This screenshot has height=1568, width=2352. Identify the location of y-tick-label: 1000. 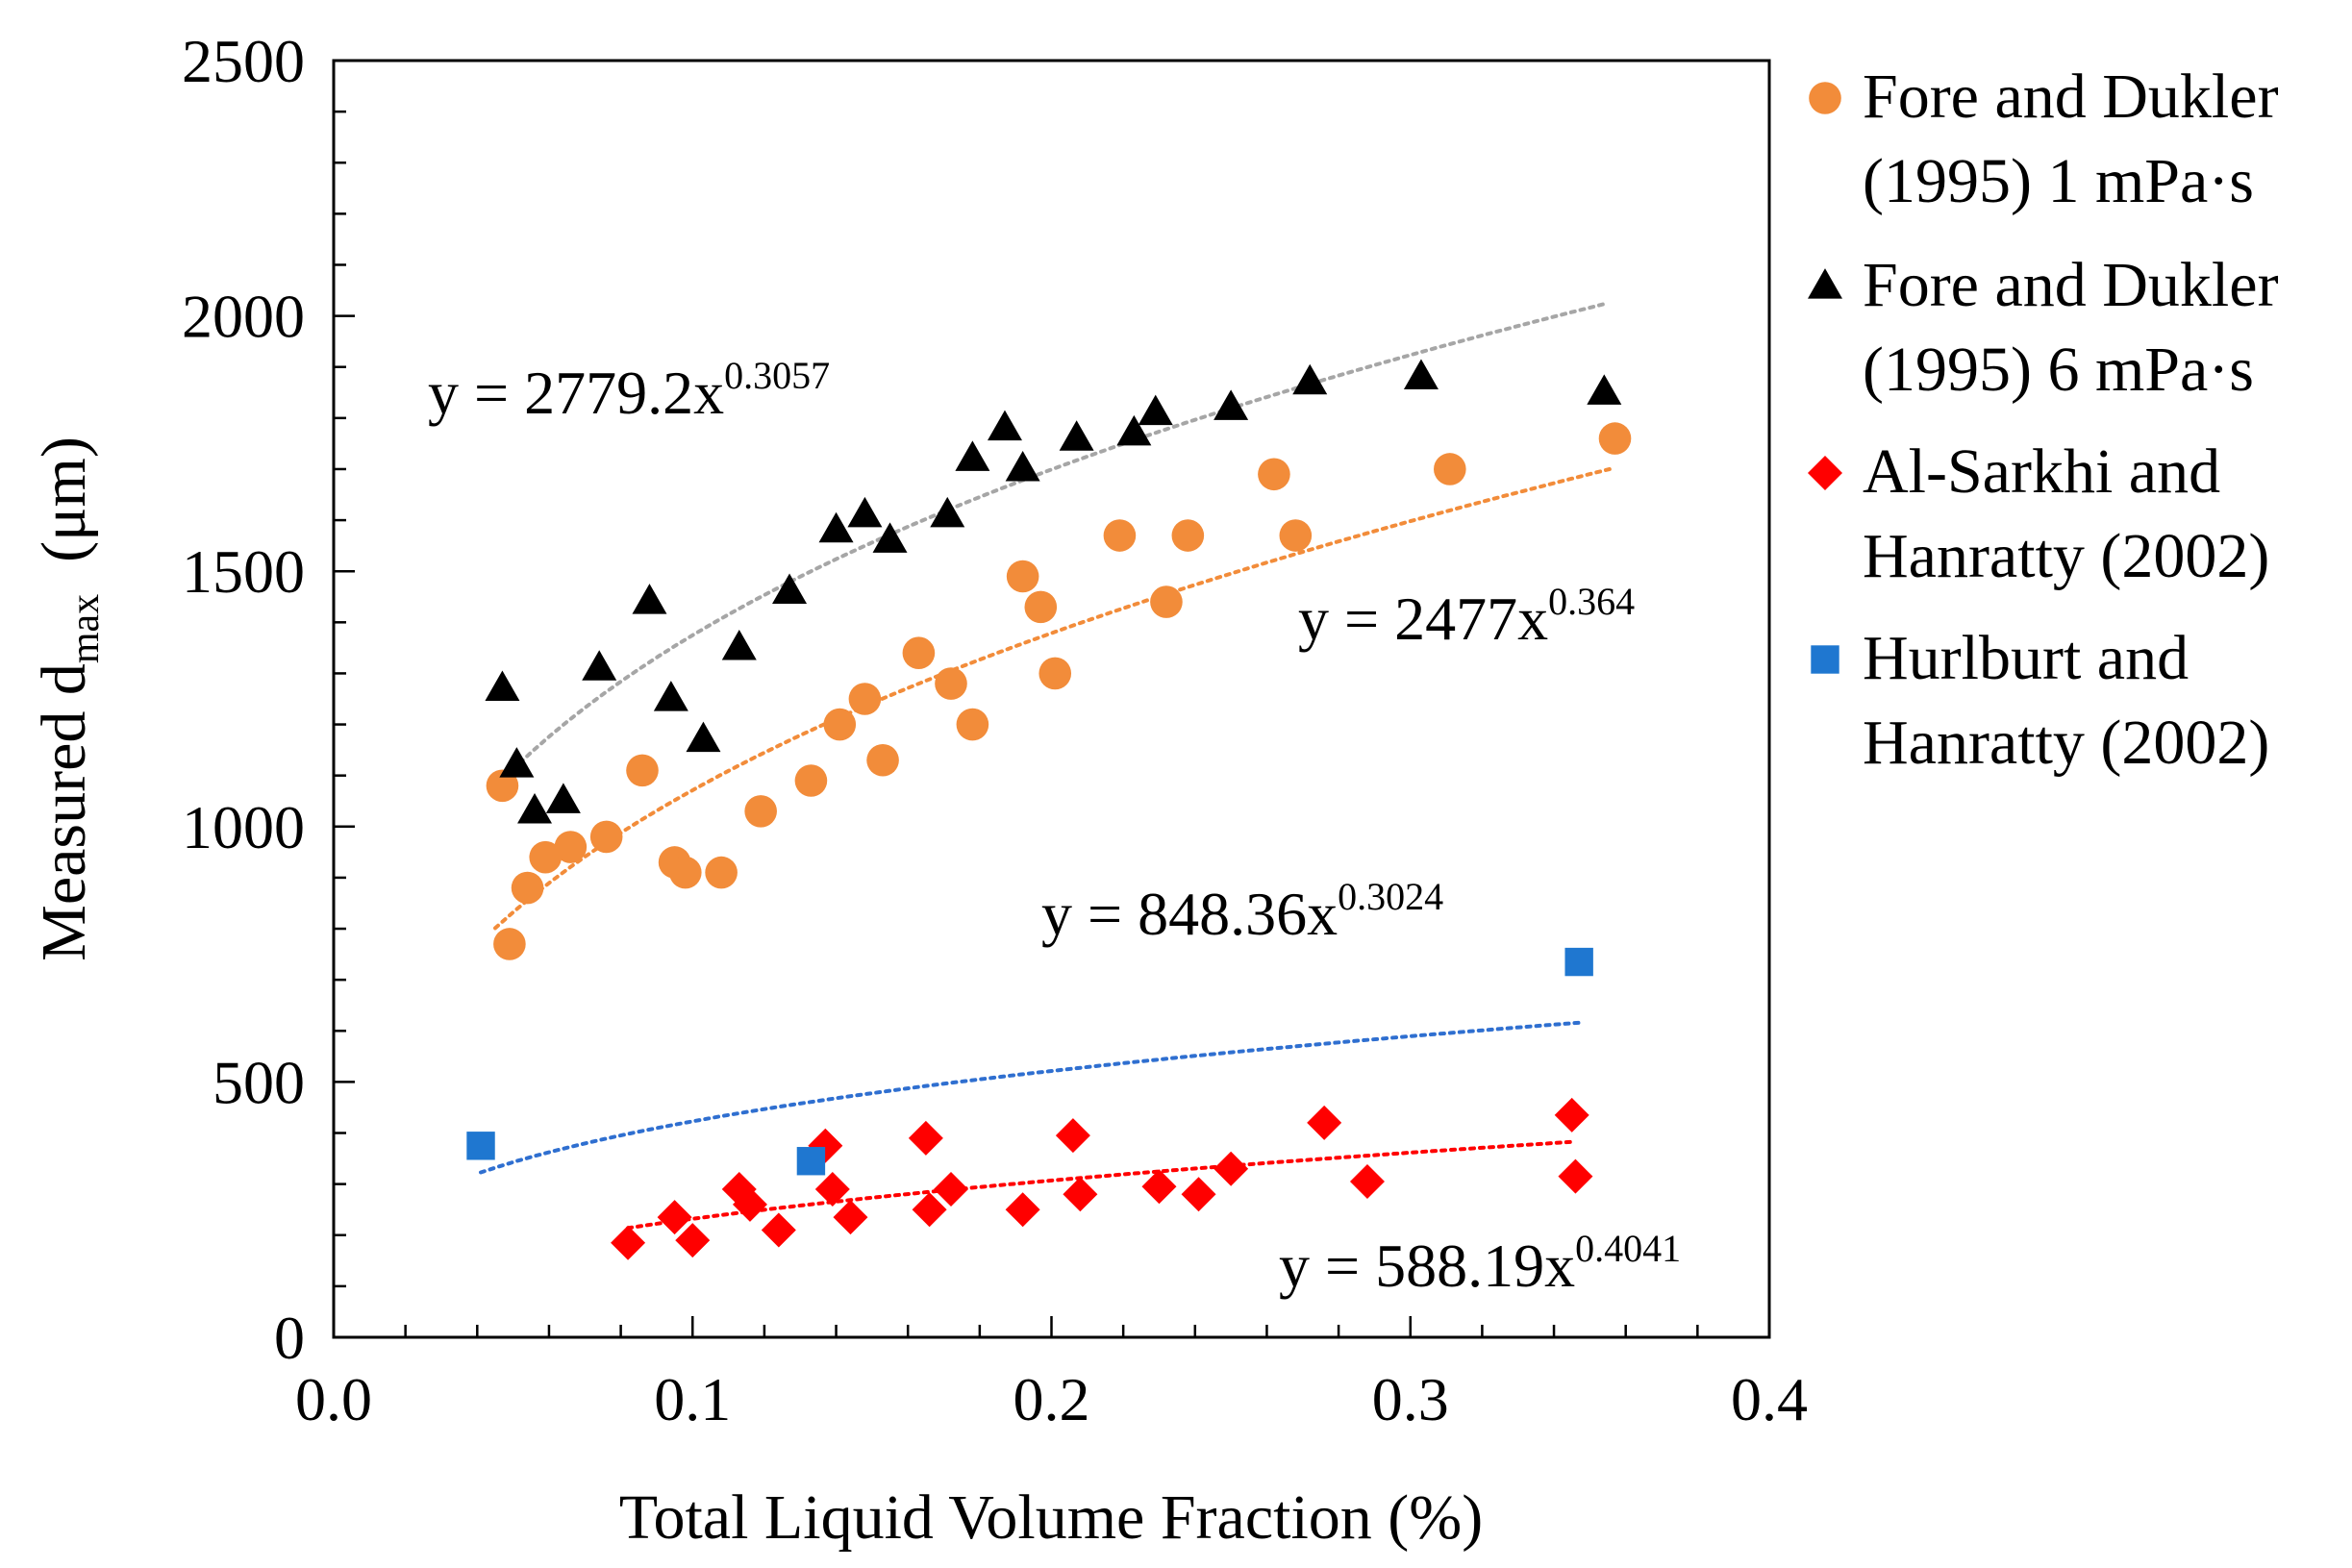
(243, 827).